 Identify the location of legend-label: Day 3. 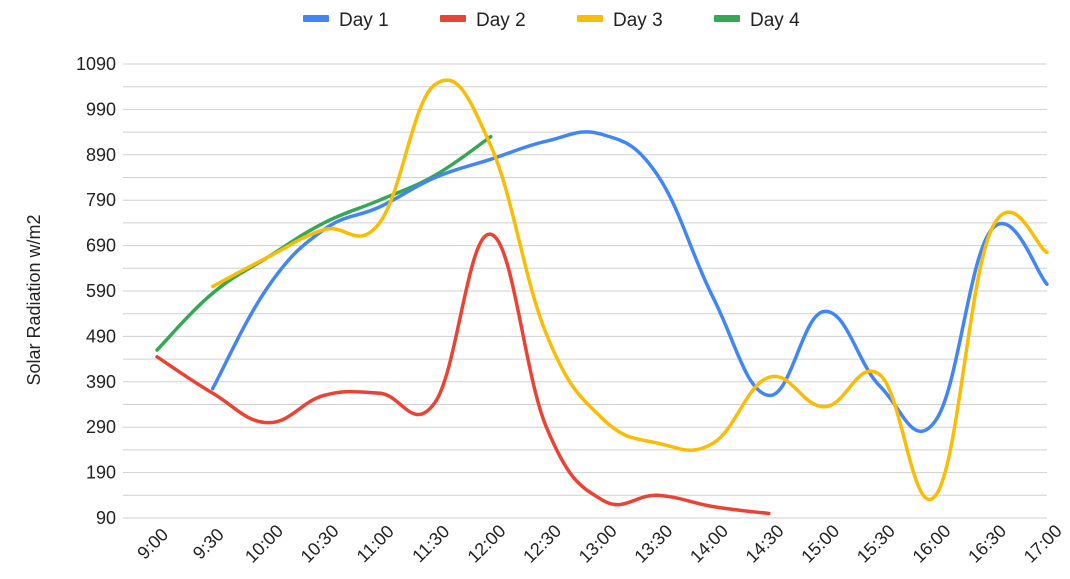
(638, 20).